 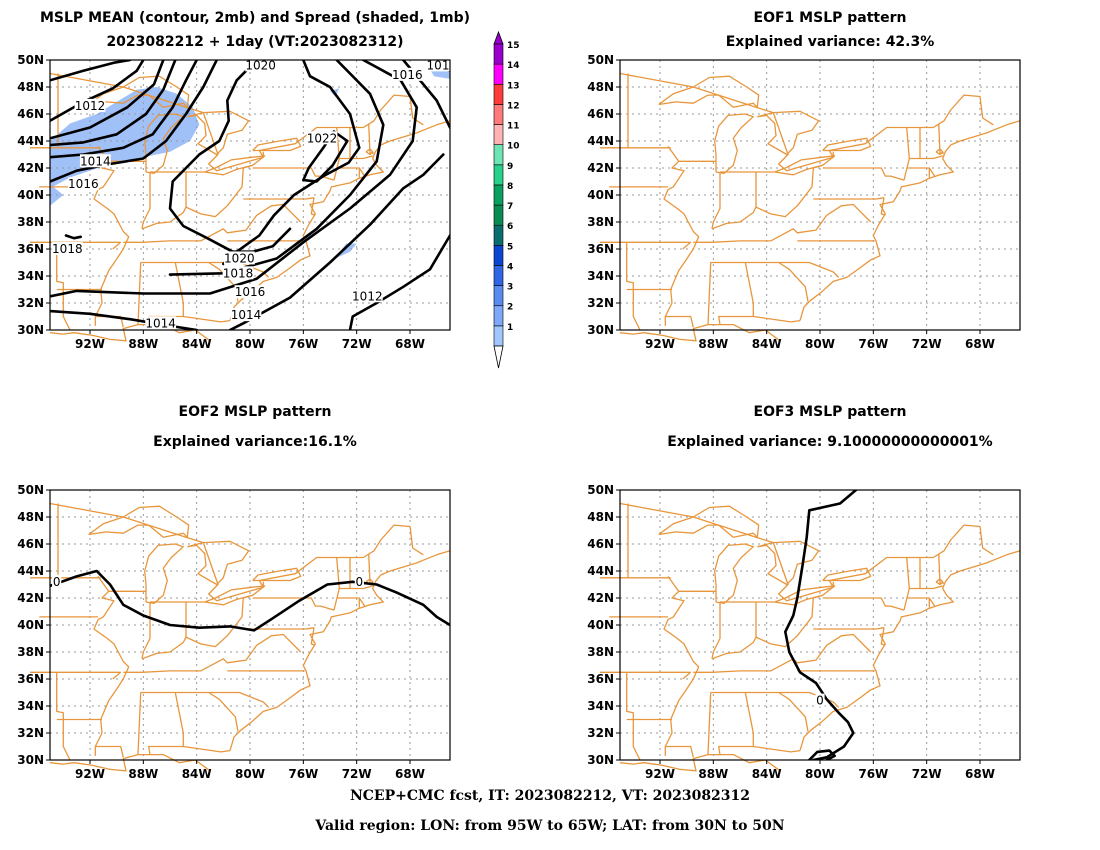 I want to click on graticule, so click(x=820, y=195).